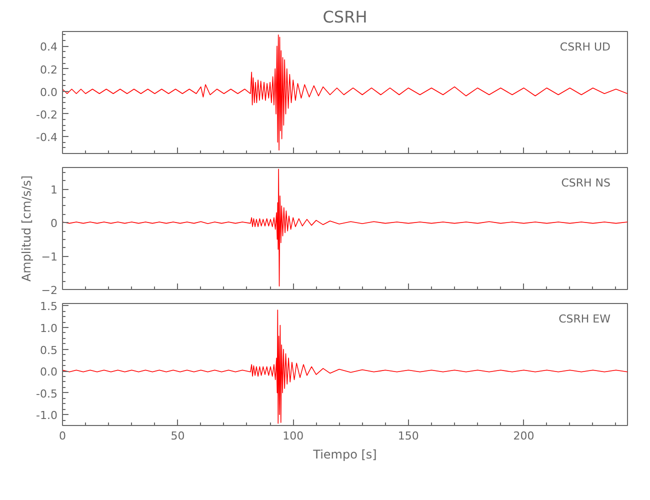 The image size is (650, 500). Describe the element at coordinates (49, 47) in the screenshot. I see `y-tick-label: 0.4` at that location.